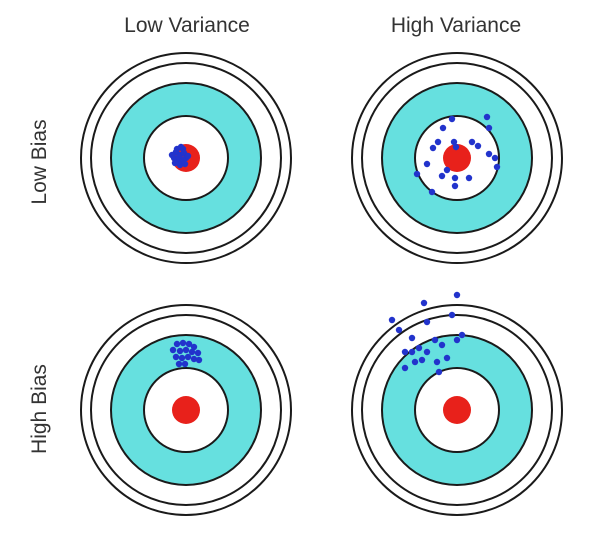 Image resolution: width=599 pixels, height=540 pixels. What do you see at coordinates (457, 158) in the screenshot?
I see `low-bias-high-variance-bullseye` at bounding box center [457, 158].